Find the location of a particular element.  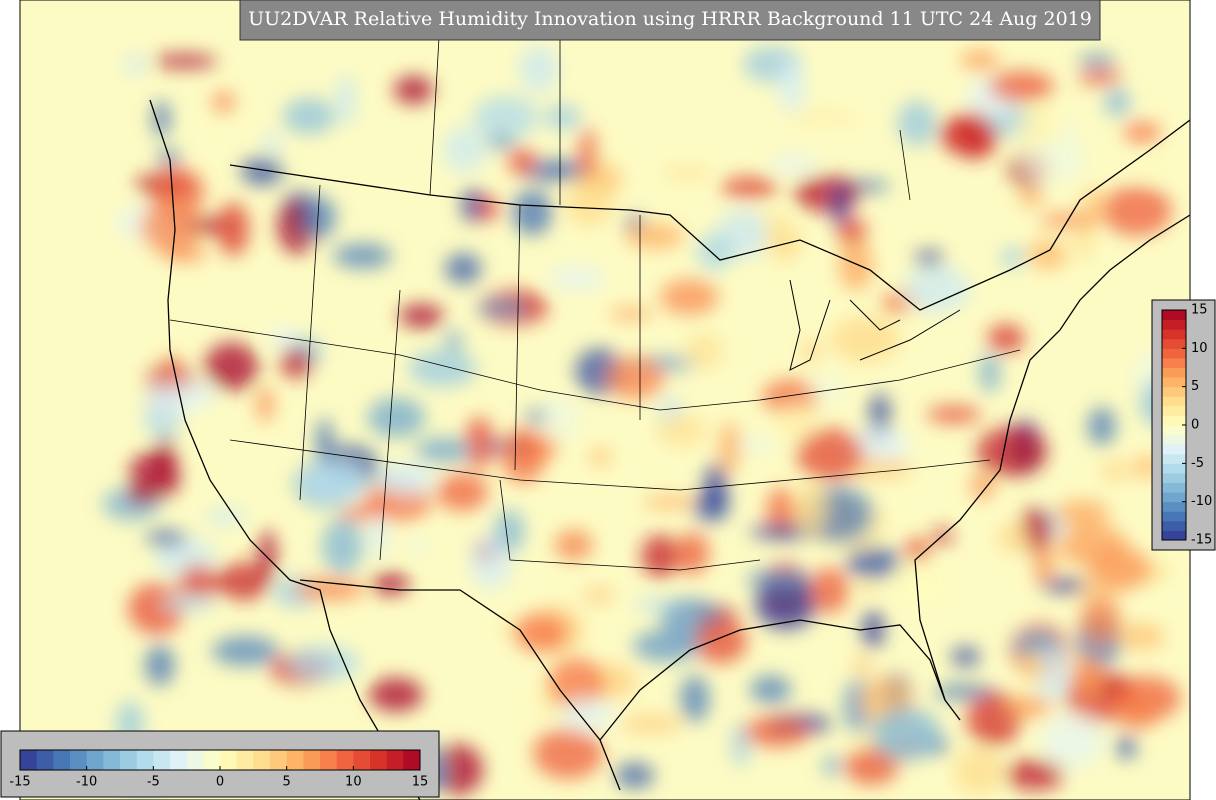

colorbar-tick-label: 10 is located at coordinates (353, 782).